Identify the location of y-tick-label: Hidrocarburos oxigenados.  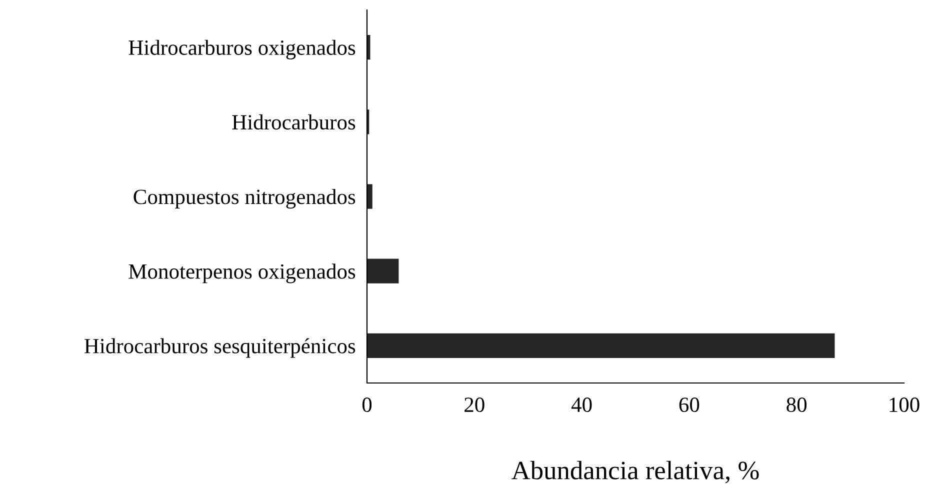
(242, 50).